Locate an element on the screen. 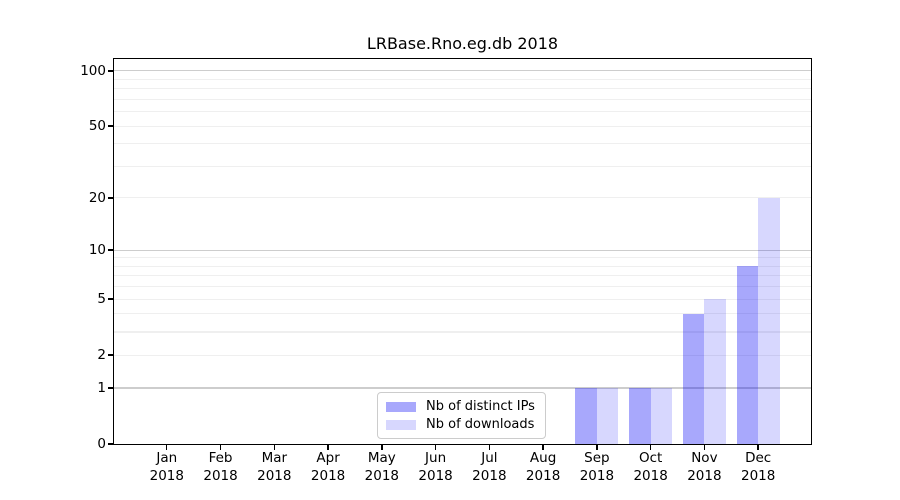 This screenshot has width=900, height=500. bar-downloads-sep is located at coordinates (607, 415).